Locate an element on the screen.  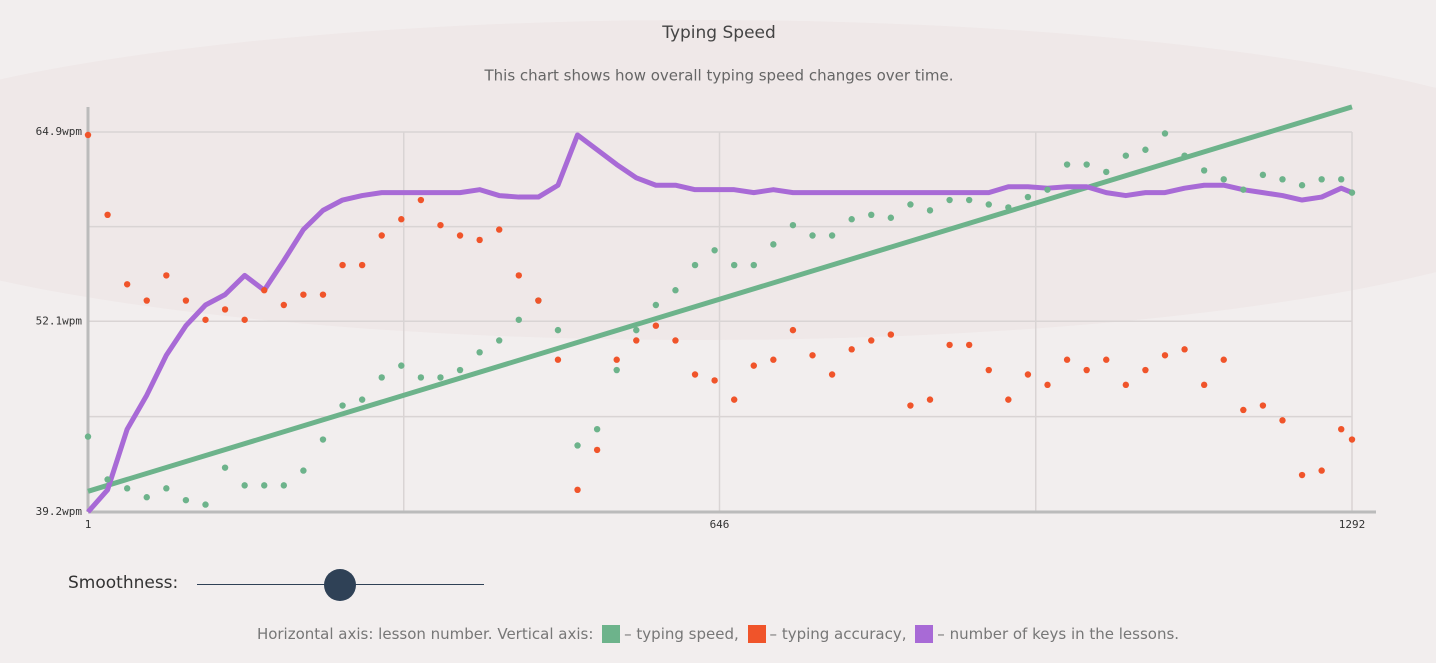
legend-label: – typing speed, is located at coordinates (681, 634).